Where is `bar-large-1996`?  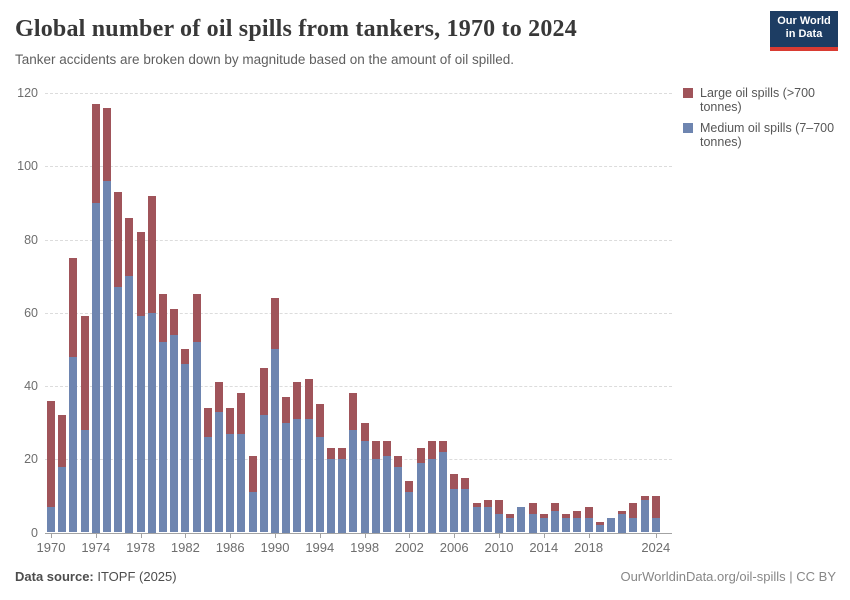 bar-large-1996 is located at coordinates (342, 454).